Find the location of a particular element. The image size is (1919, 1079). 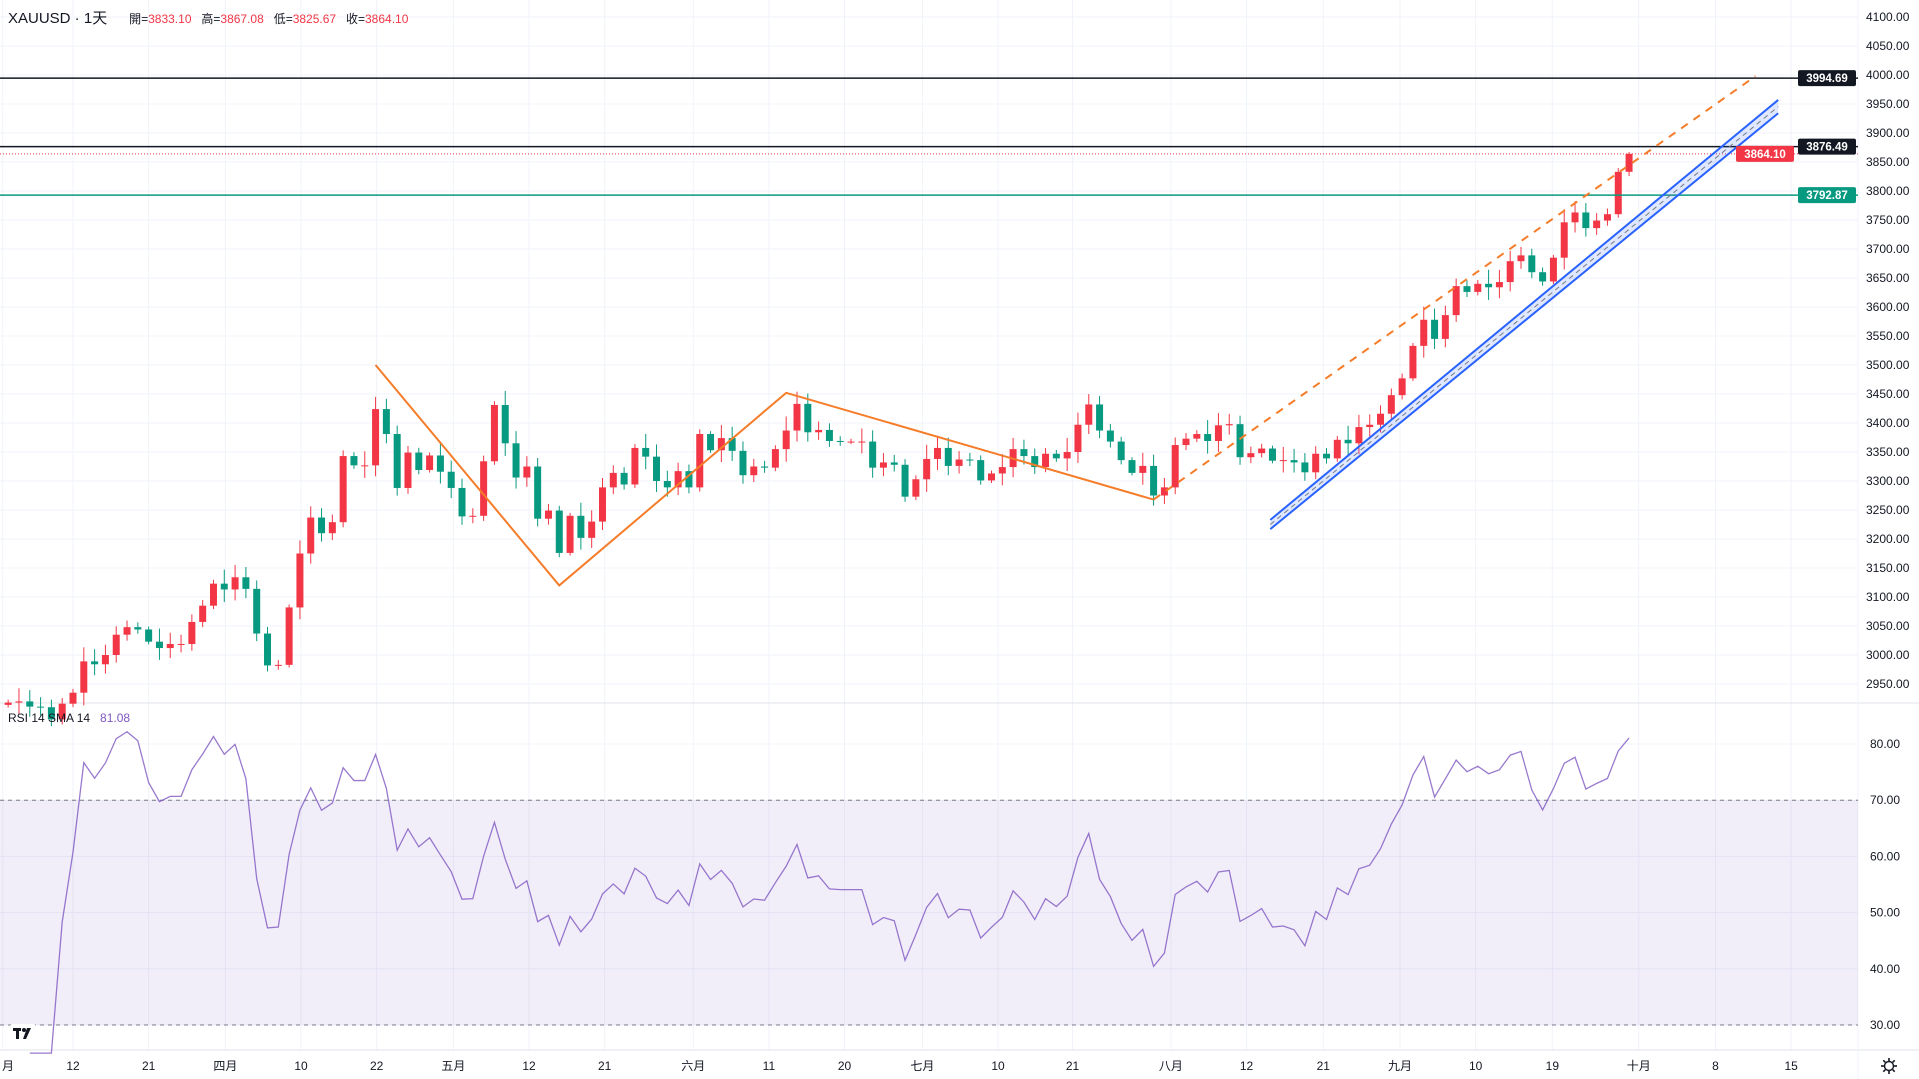

time-tick-label: 22 is located at coordinates (377, 1066).